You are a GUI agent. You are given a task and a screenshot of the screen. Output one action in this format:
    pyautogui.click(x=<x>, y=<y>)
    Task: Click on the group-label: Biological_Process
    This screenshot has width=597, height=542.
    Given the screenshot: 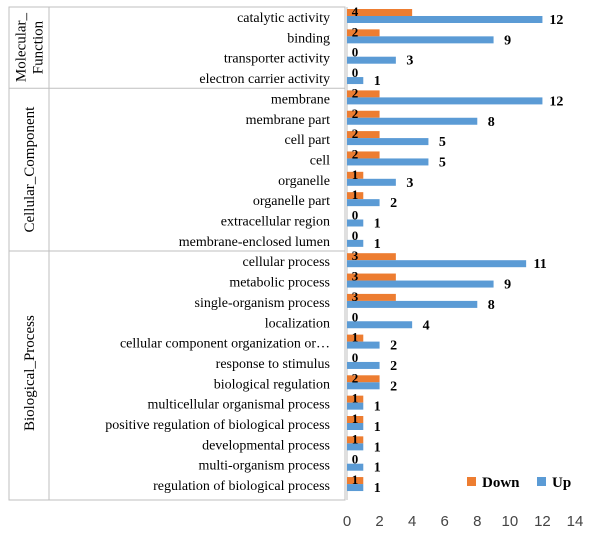 What is the action you would take?
    pyautogui.click(x=30, y=373)
    